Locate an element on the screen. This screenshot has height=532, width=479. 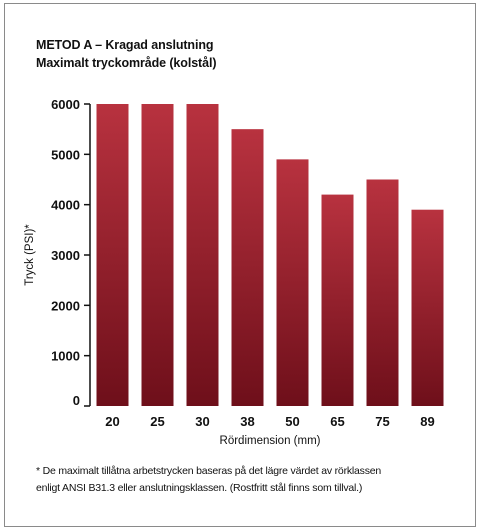
x-tick-label: 75 is located at coordinates (382, 421).